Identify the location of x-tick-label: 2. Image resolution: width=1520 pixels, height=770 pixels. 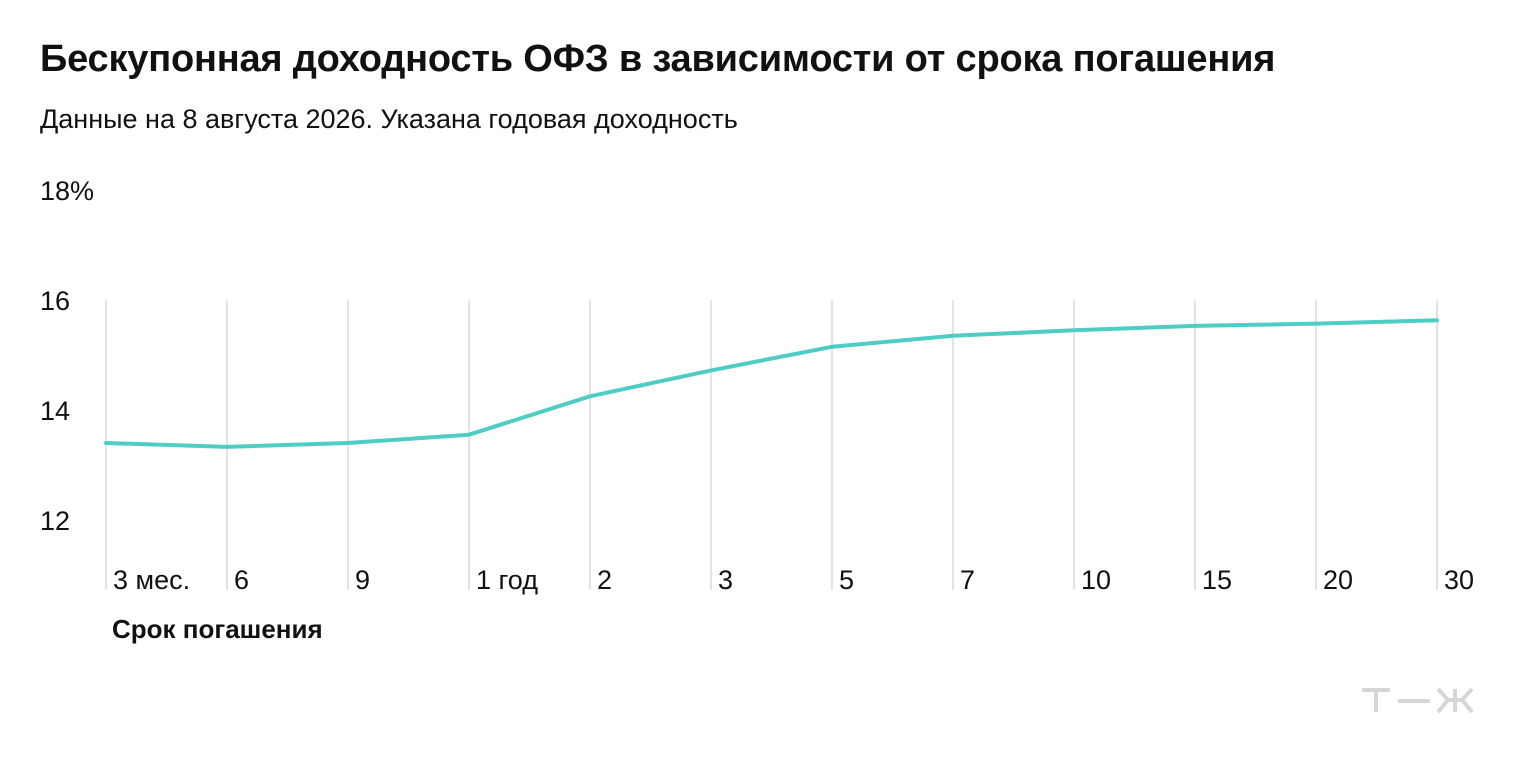
(604, 580).